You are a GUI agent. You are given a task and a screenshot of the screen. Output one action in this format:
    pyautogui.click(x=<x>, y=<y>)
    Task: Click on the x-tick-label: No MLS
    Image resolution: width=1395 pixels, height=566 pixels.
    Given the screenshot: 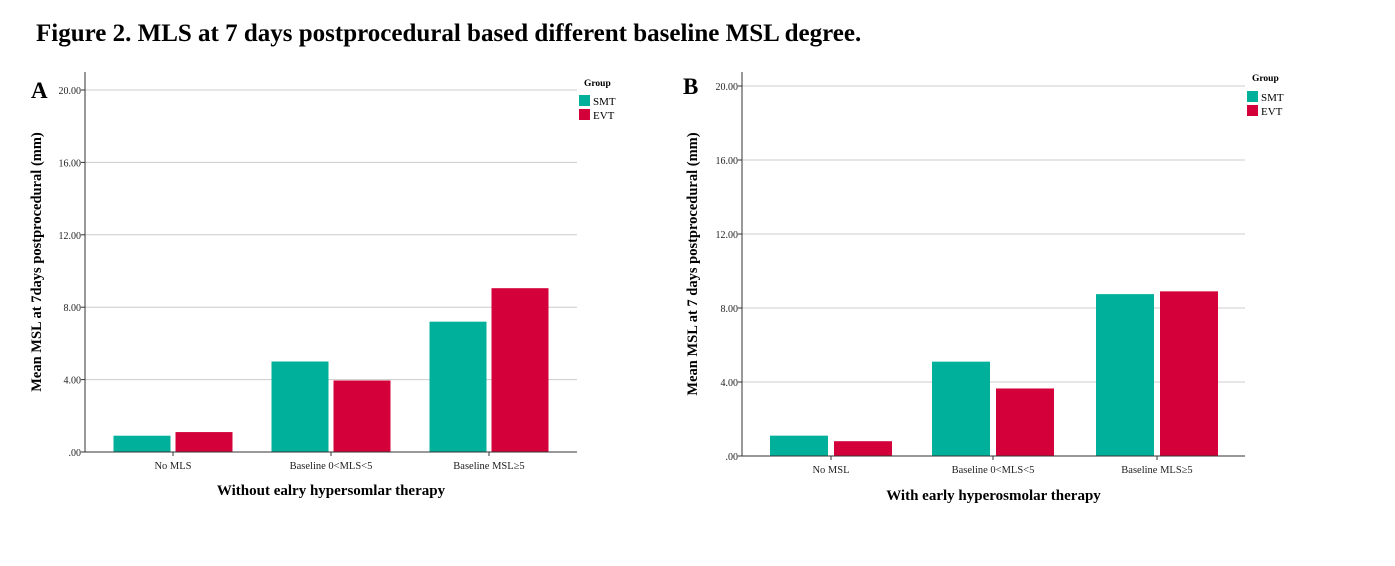 What is the action you would take?
    pyautogui.click(x=172, y=466)
    